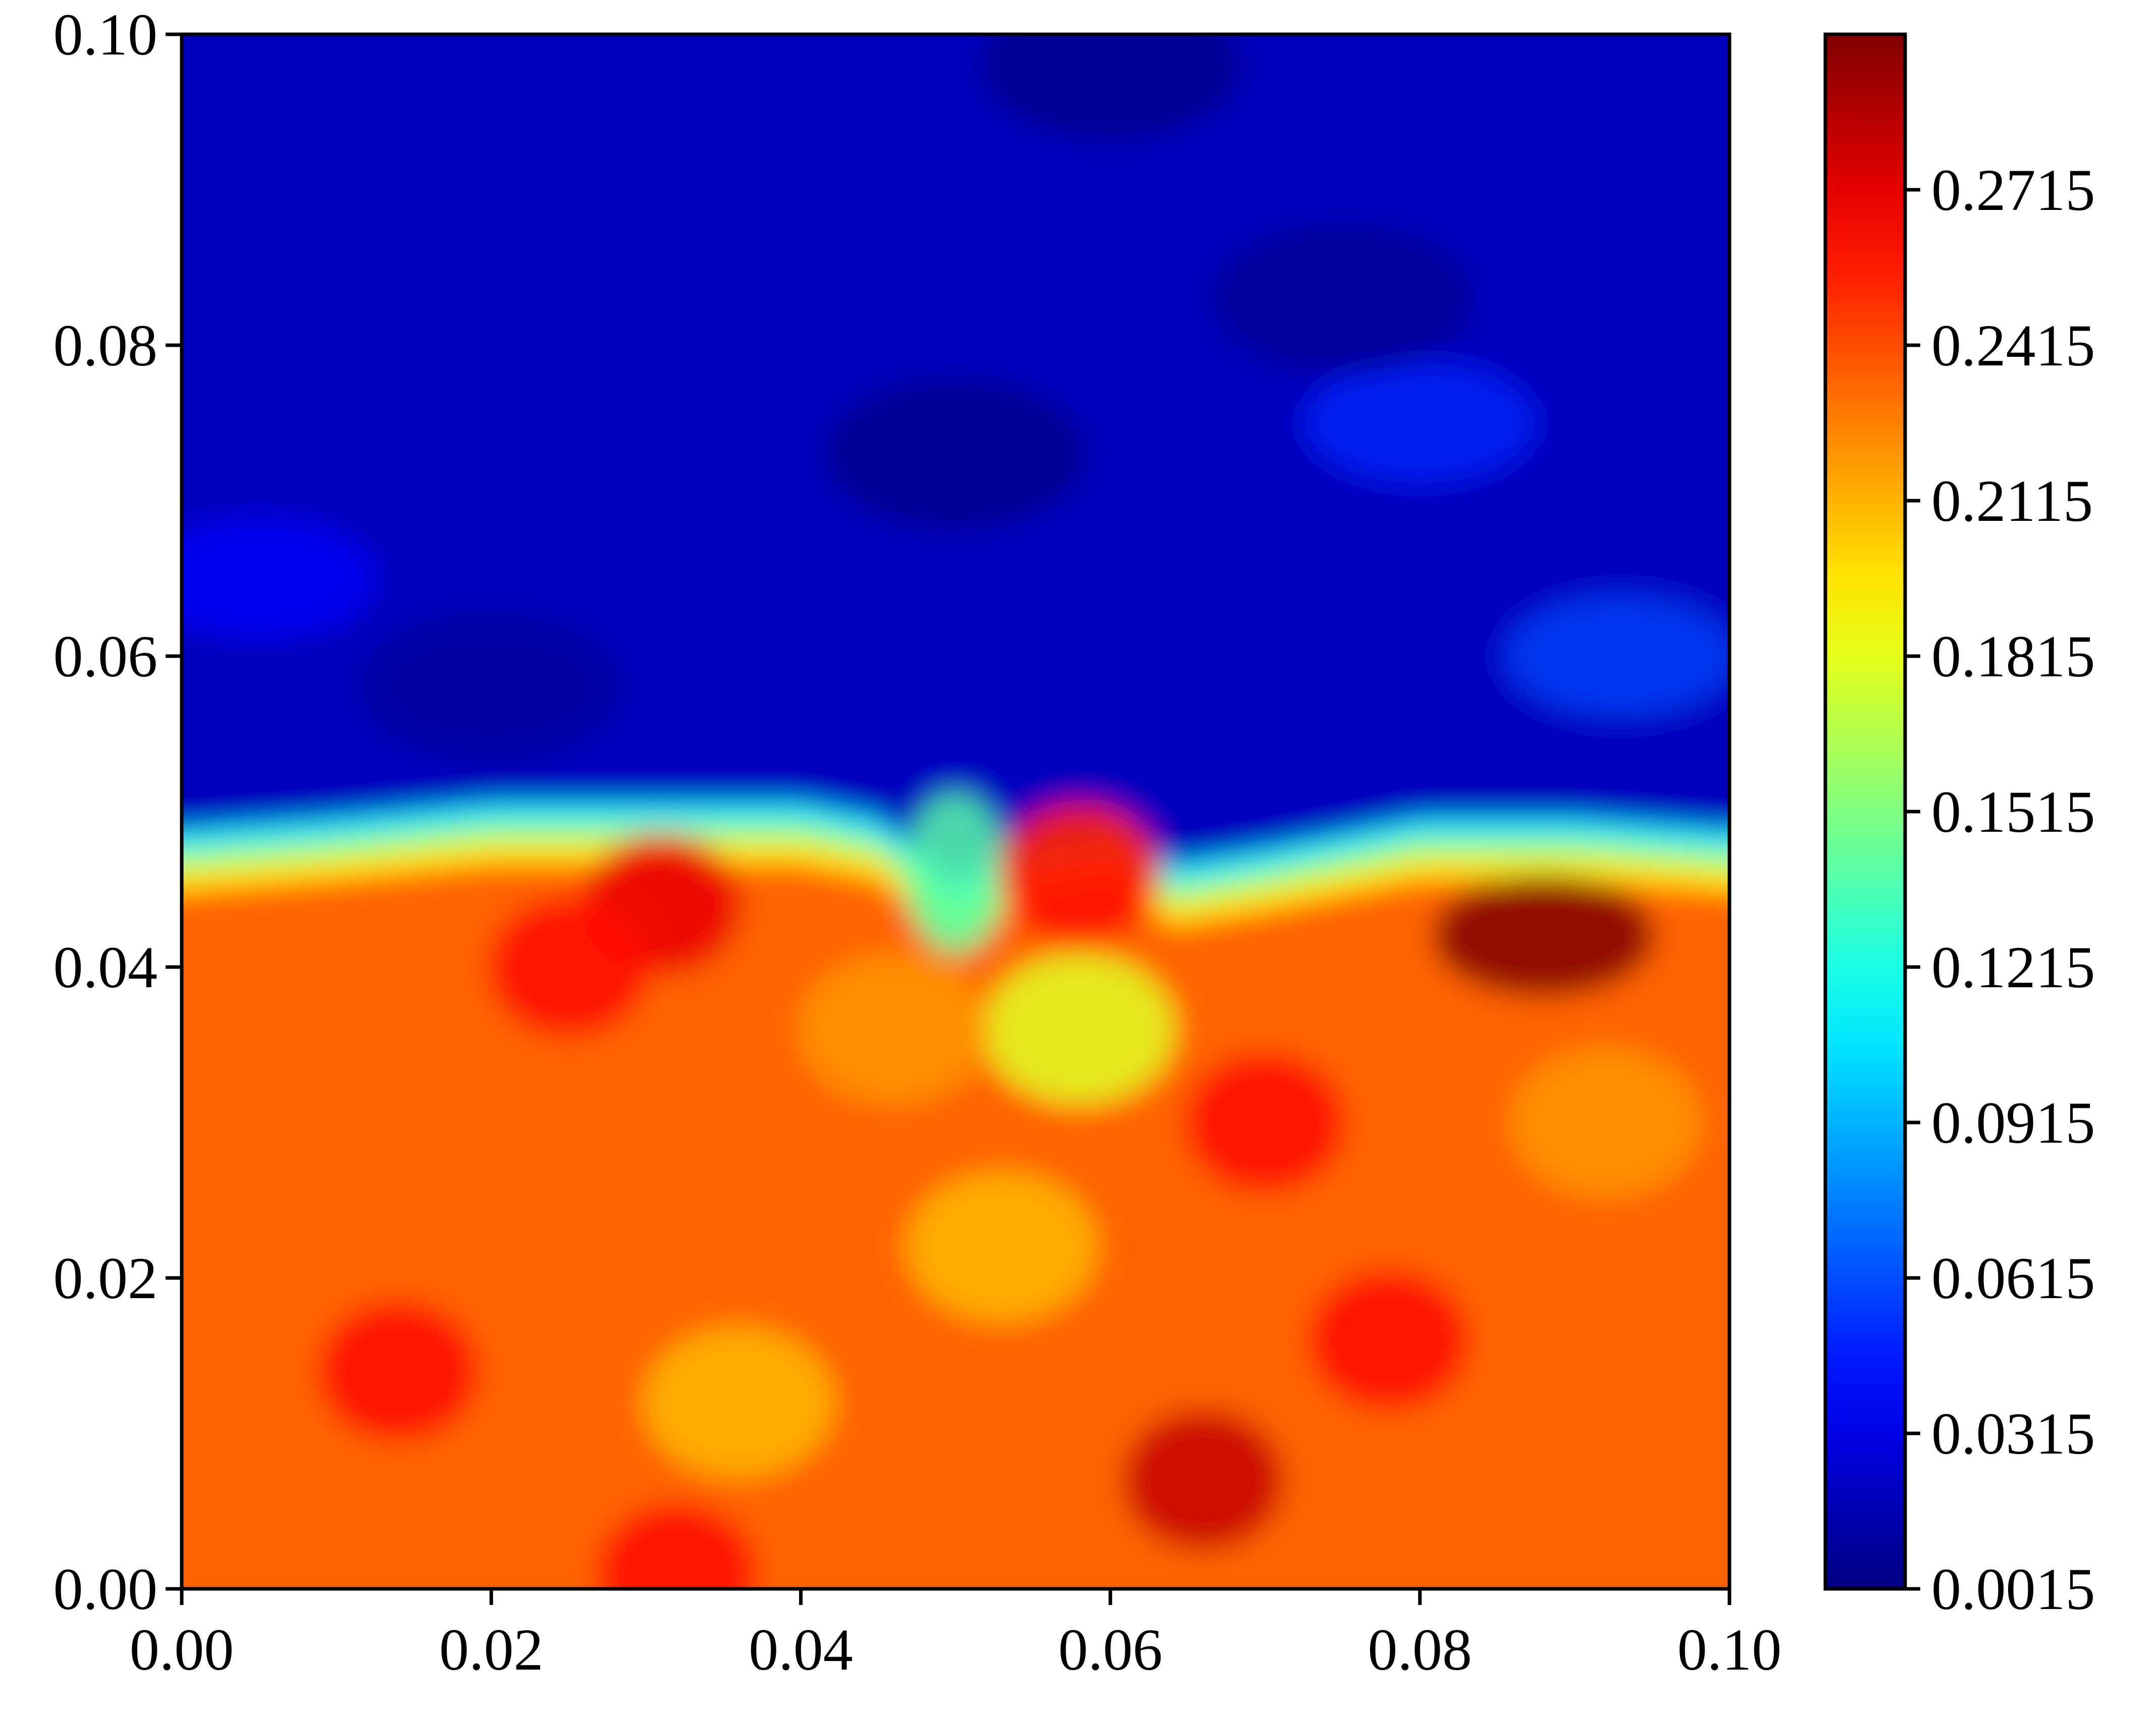  I want to click on y-tick-label-4: 0.08, so click(106, 346).